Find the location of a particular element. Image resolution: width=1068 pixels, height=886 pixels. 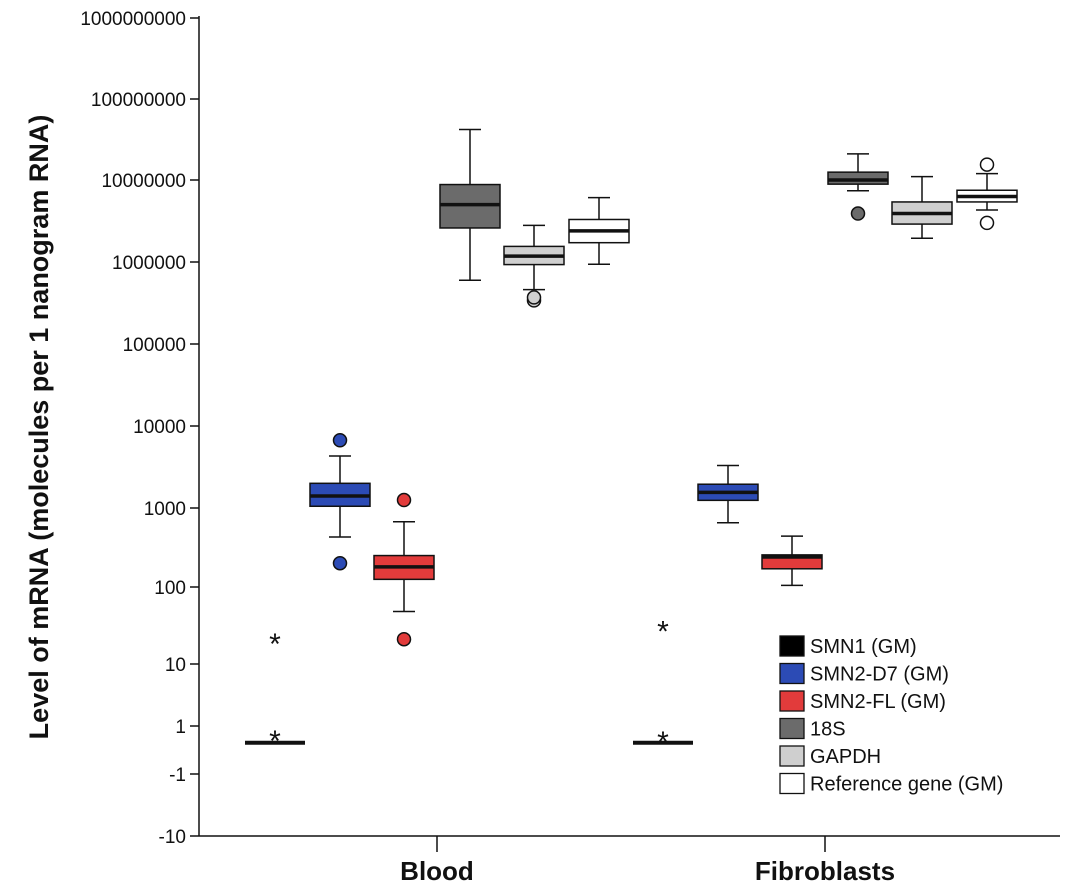

box-blood-gapdh is located at coordinates (534, 266).